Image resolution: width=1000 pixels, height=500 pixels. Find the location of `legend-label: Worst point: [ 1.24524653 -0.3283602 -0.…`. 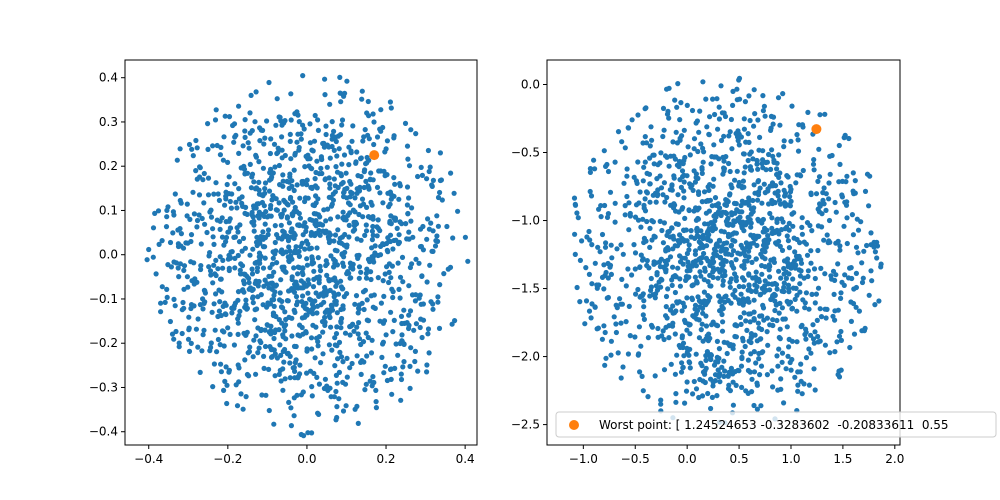

legend-label: Worst point: [ 1.24524653 -0.3283602 -0.… is located at coordinates (774, 425).